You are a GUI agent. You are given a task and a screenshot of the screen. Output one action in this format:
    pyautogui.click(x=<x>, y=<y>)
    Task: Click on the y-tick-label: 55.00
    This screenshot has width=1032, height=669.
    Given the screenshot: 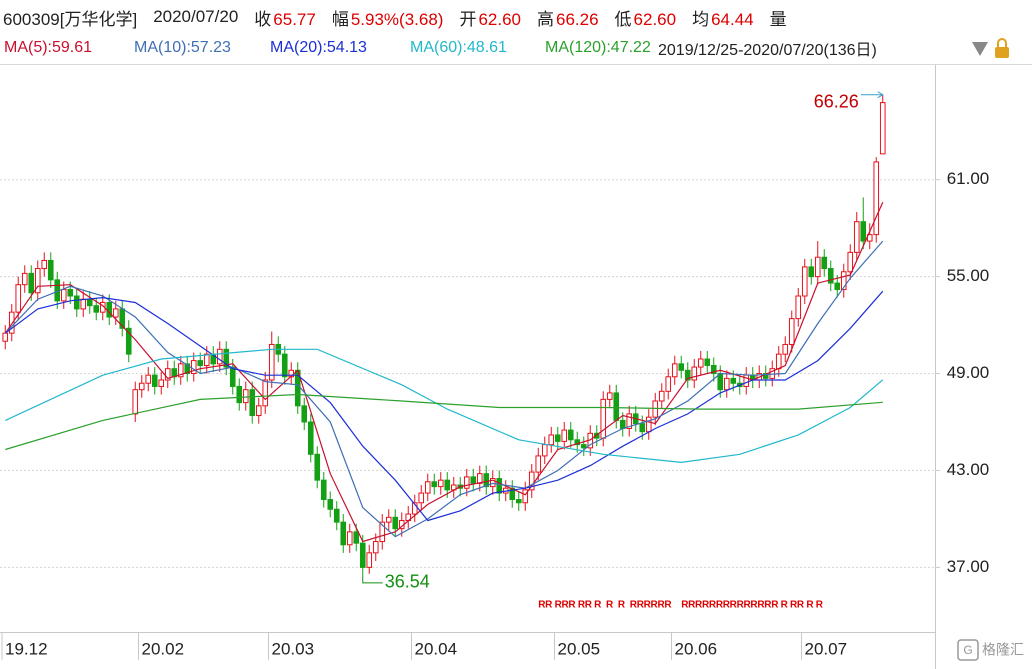 What is the action you would take?
    pyautogui.click(x=968, y=275)
    